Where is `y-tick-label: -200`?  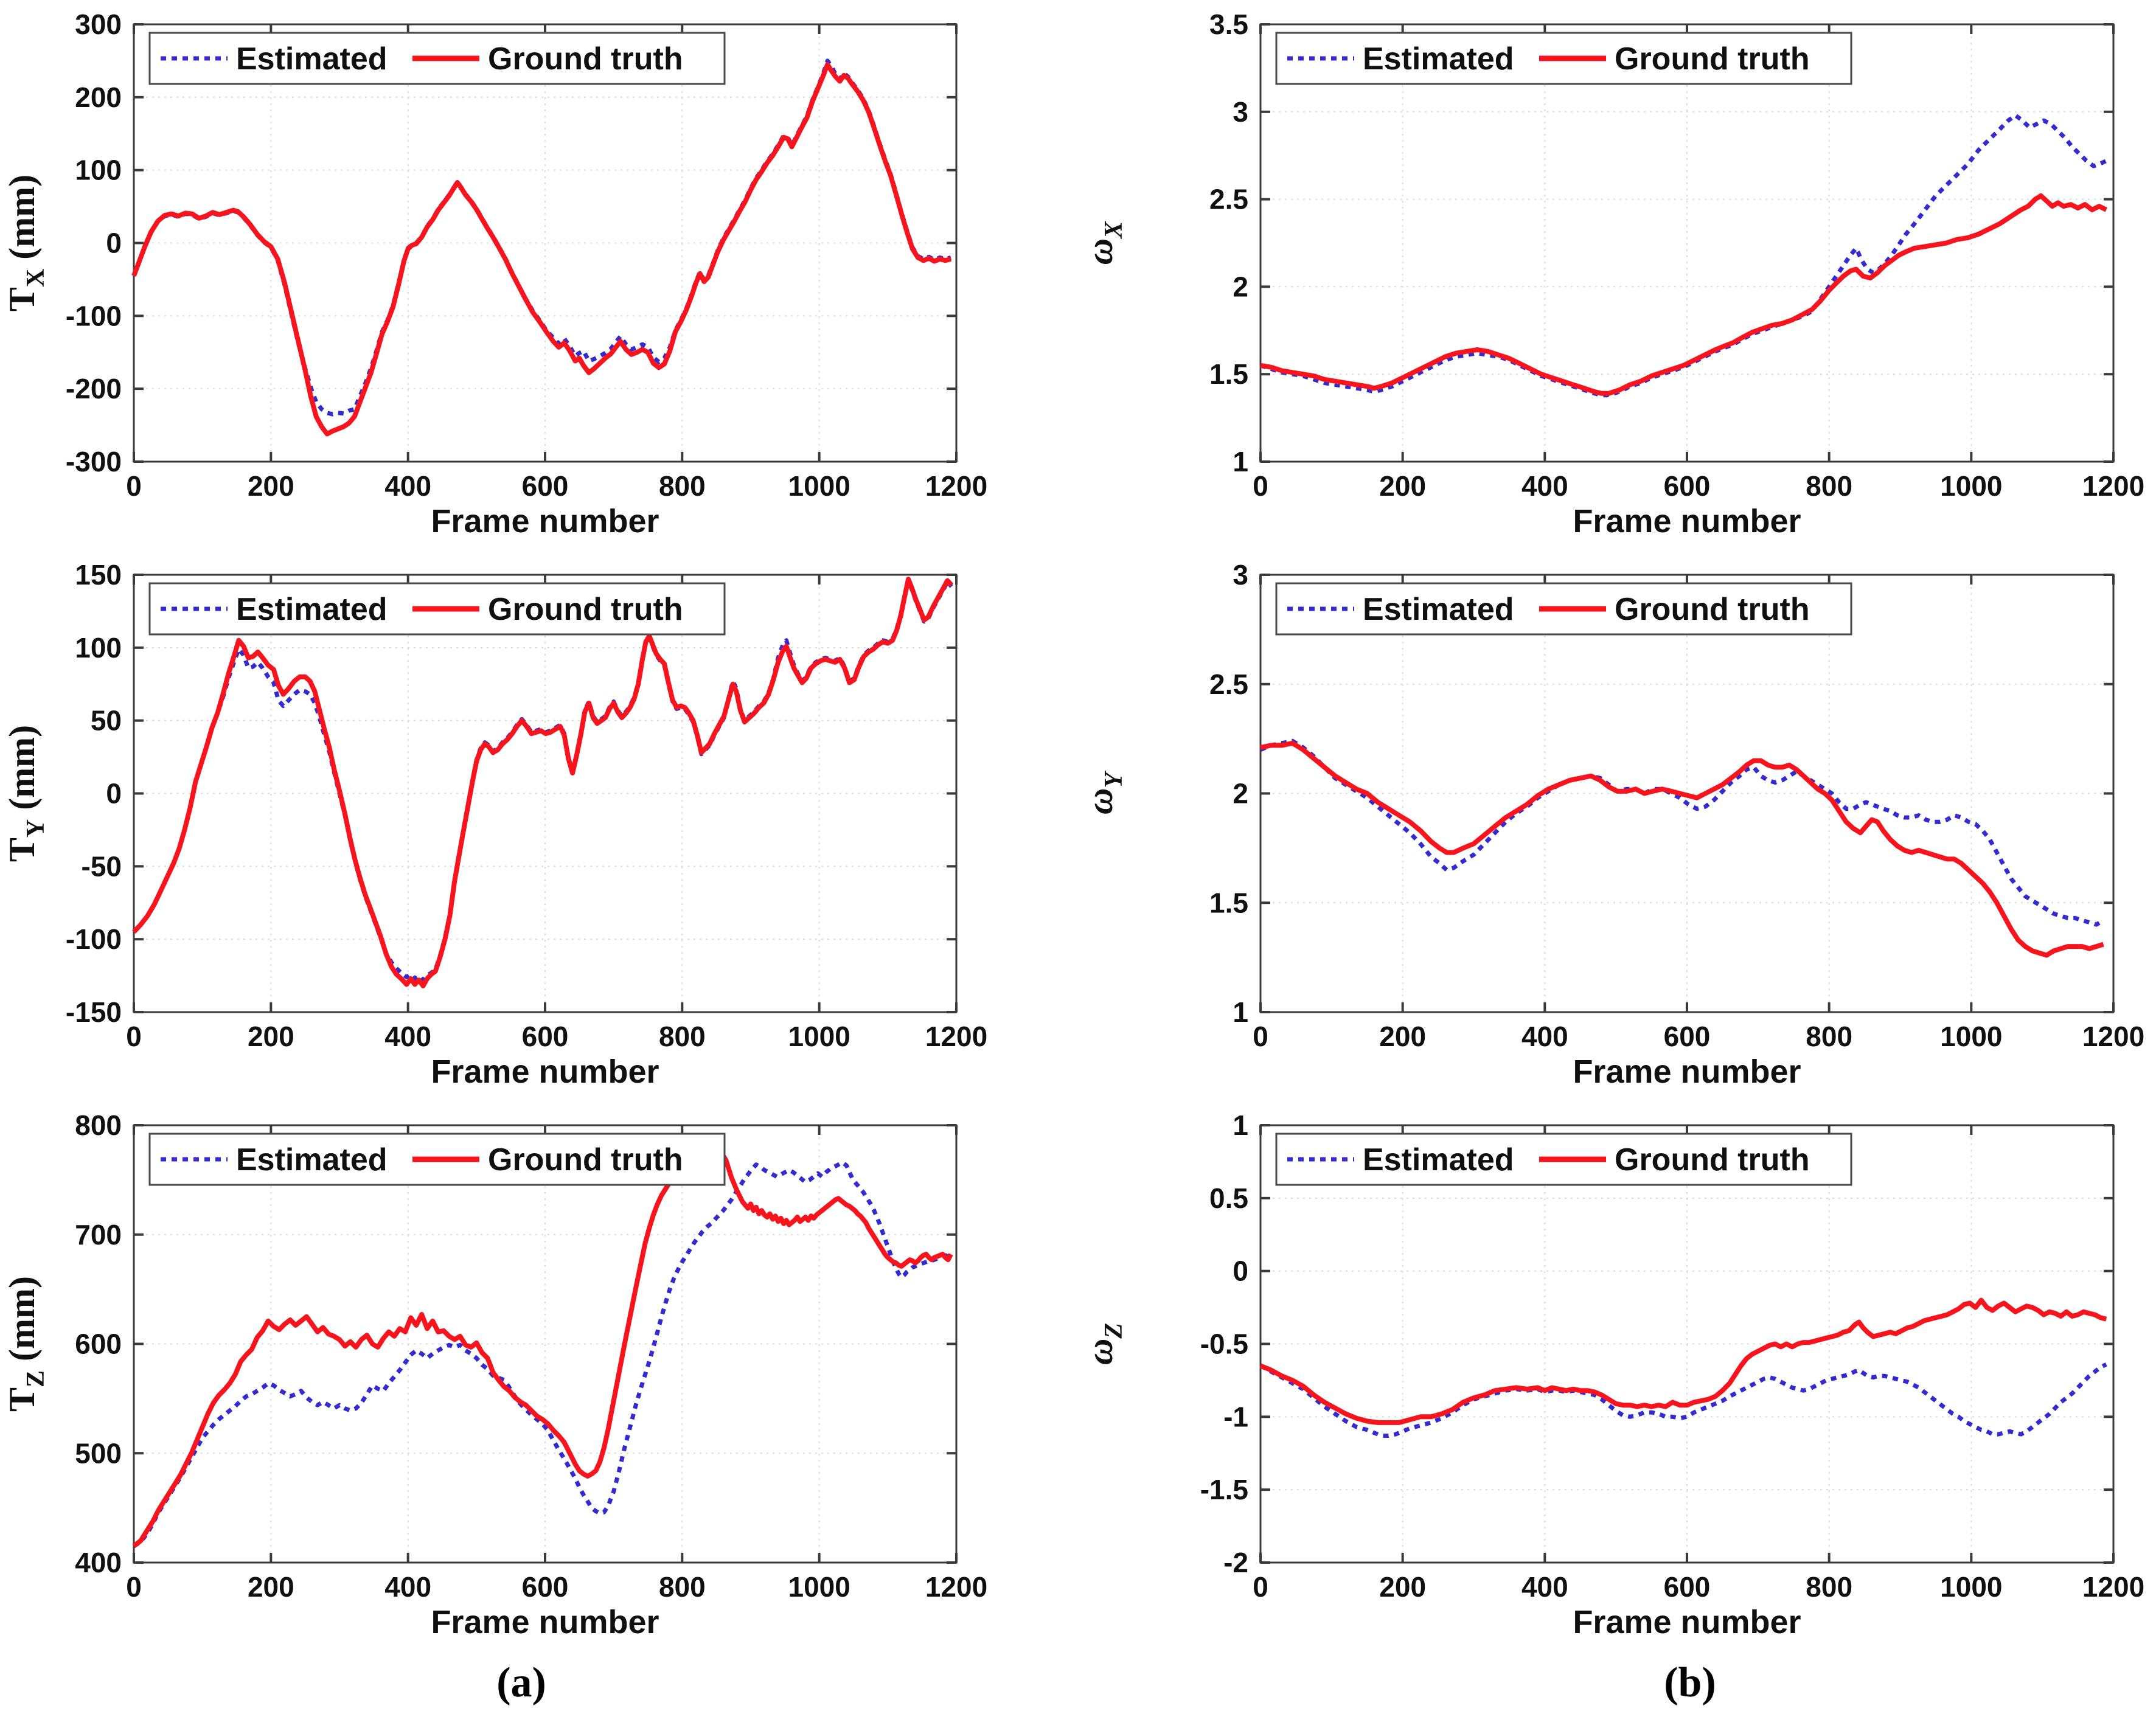 y-tick-label: -200 is located at coordinates (94, 388).